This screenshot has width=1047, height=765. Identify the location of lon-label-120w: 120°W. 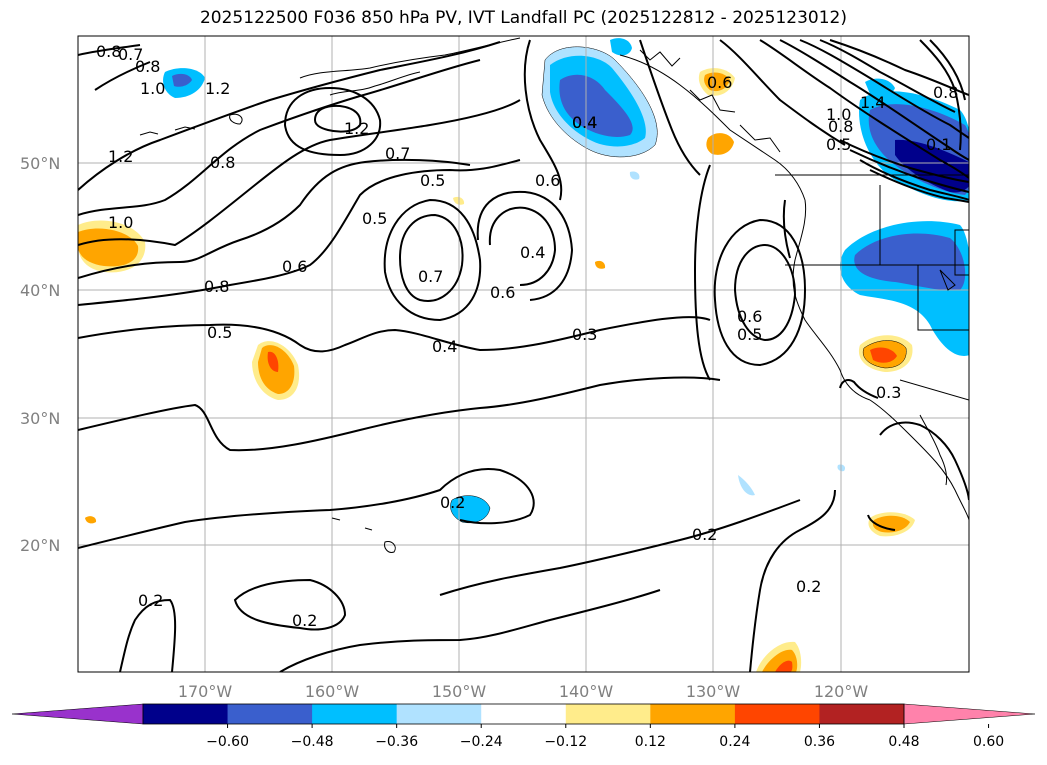
(841, 691).